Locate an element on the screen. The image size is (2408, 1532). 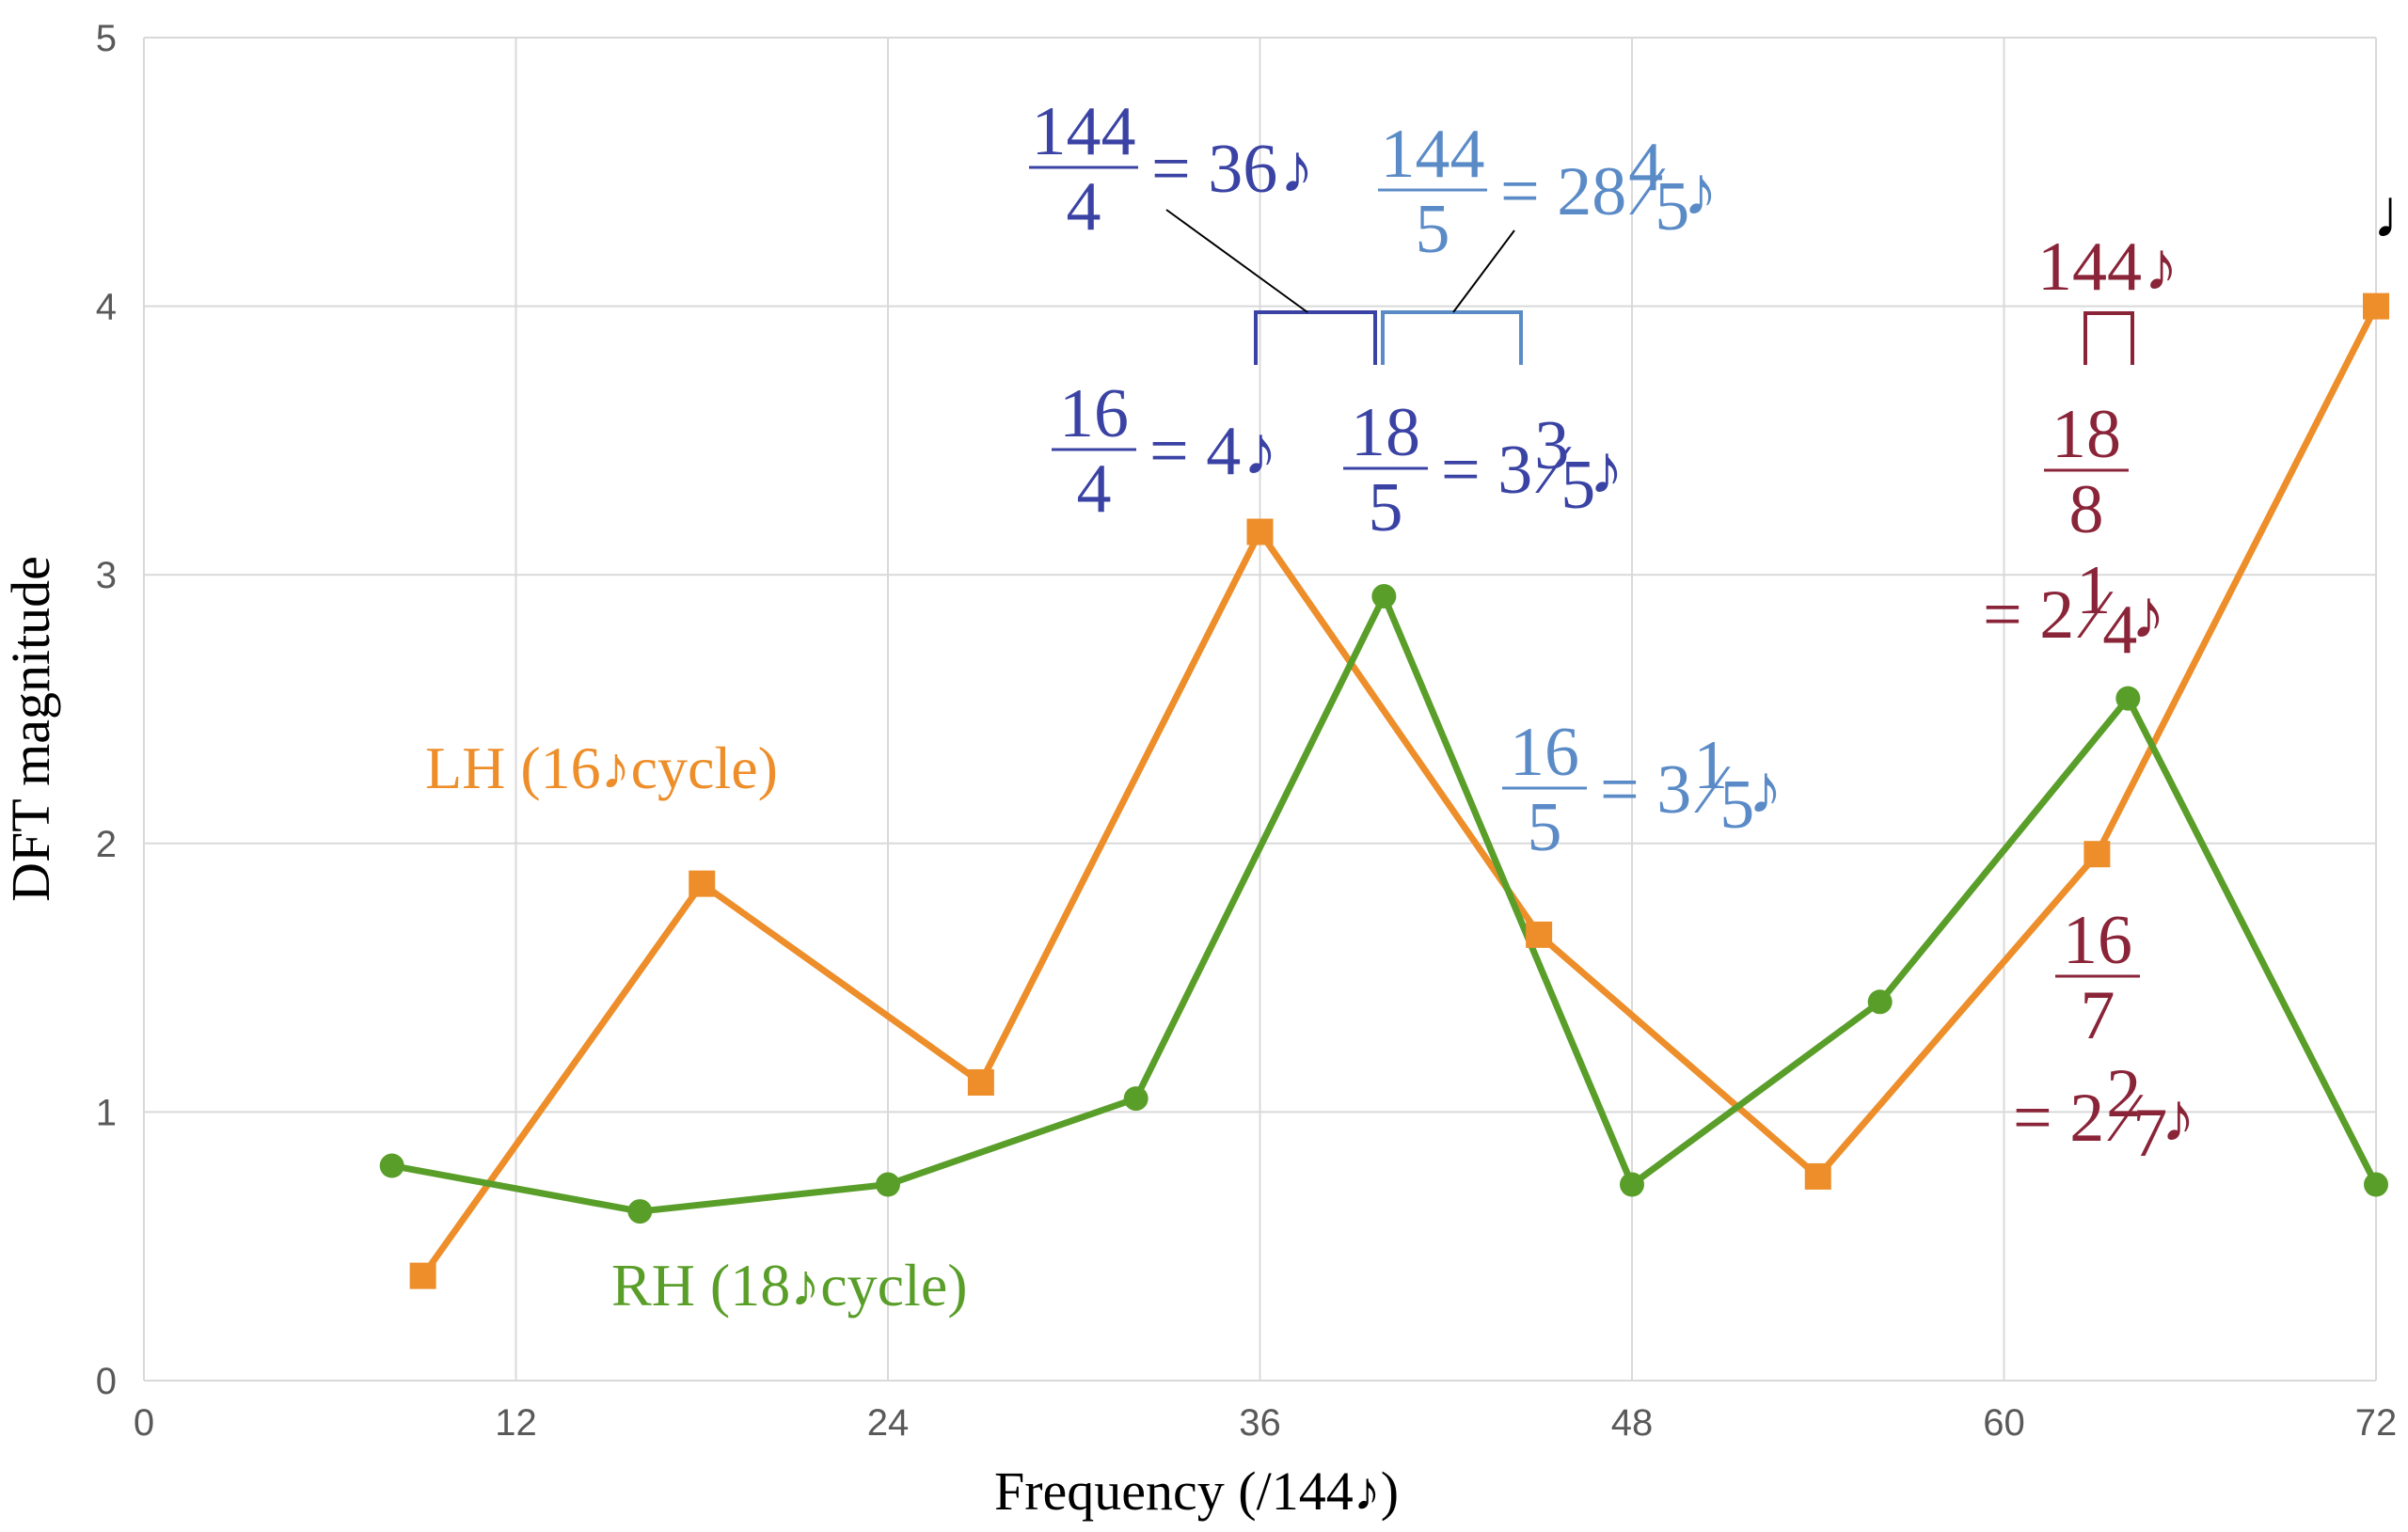
x-tick-label: 24 is located at coordinates (889, 1423).